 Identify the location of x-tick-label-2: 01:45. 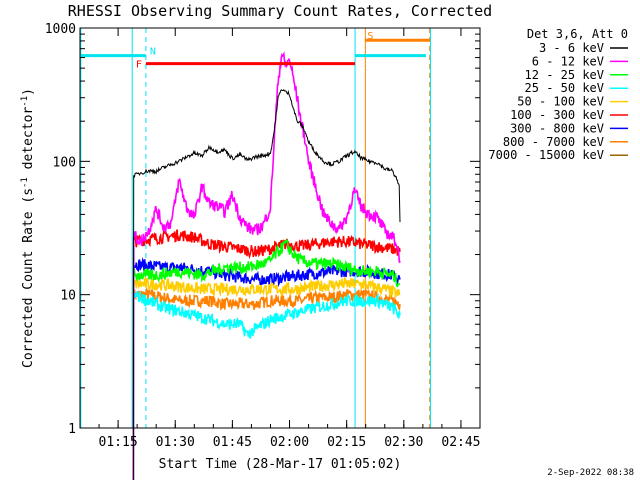
(232, 442).